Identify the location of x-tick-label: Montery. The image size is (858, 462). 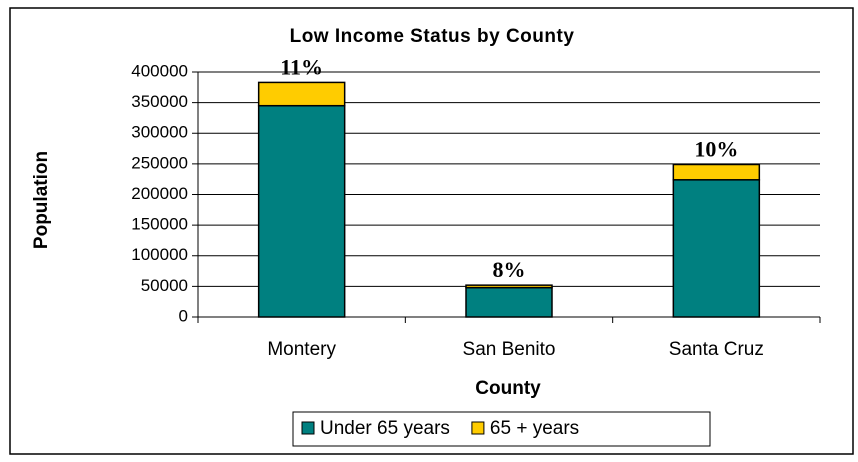
(301, 349).